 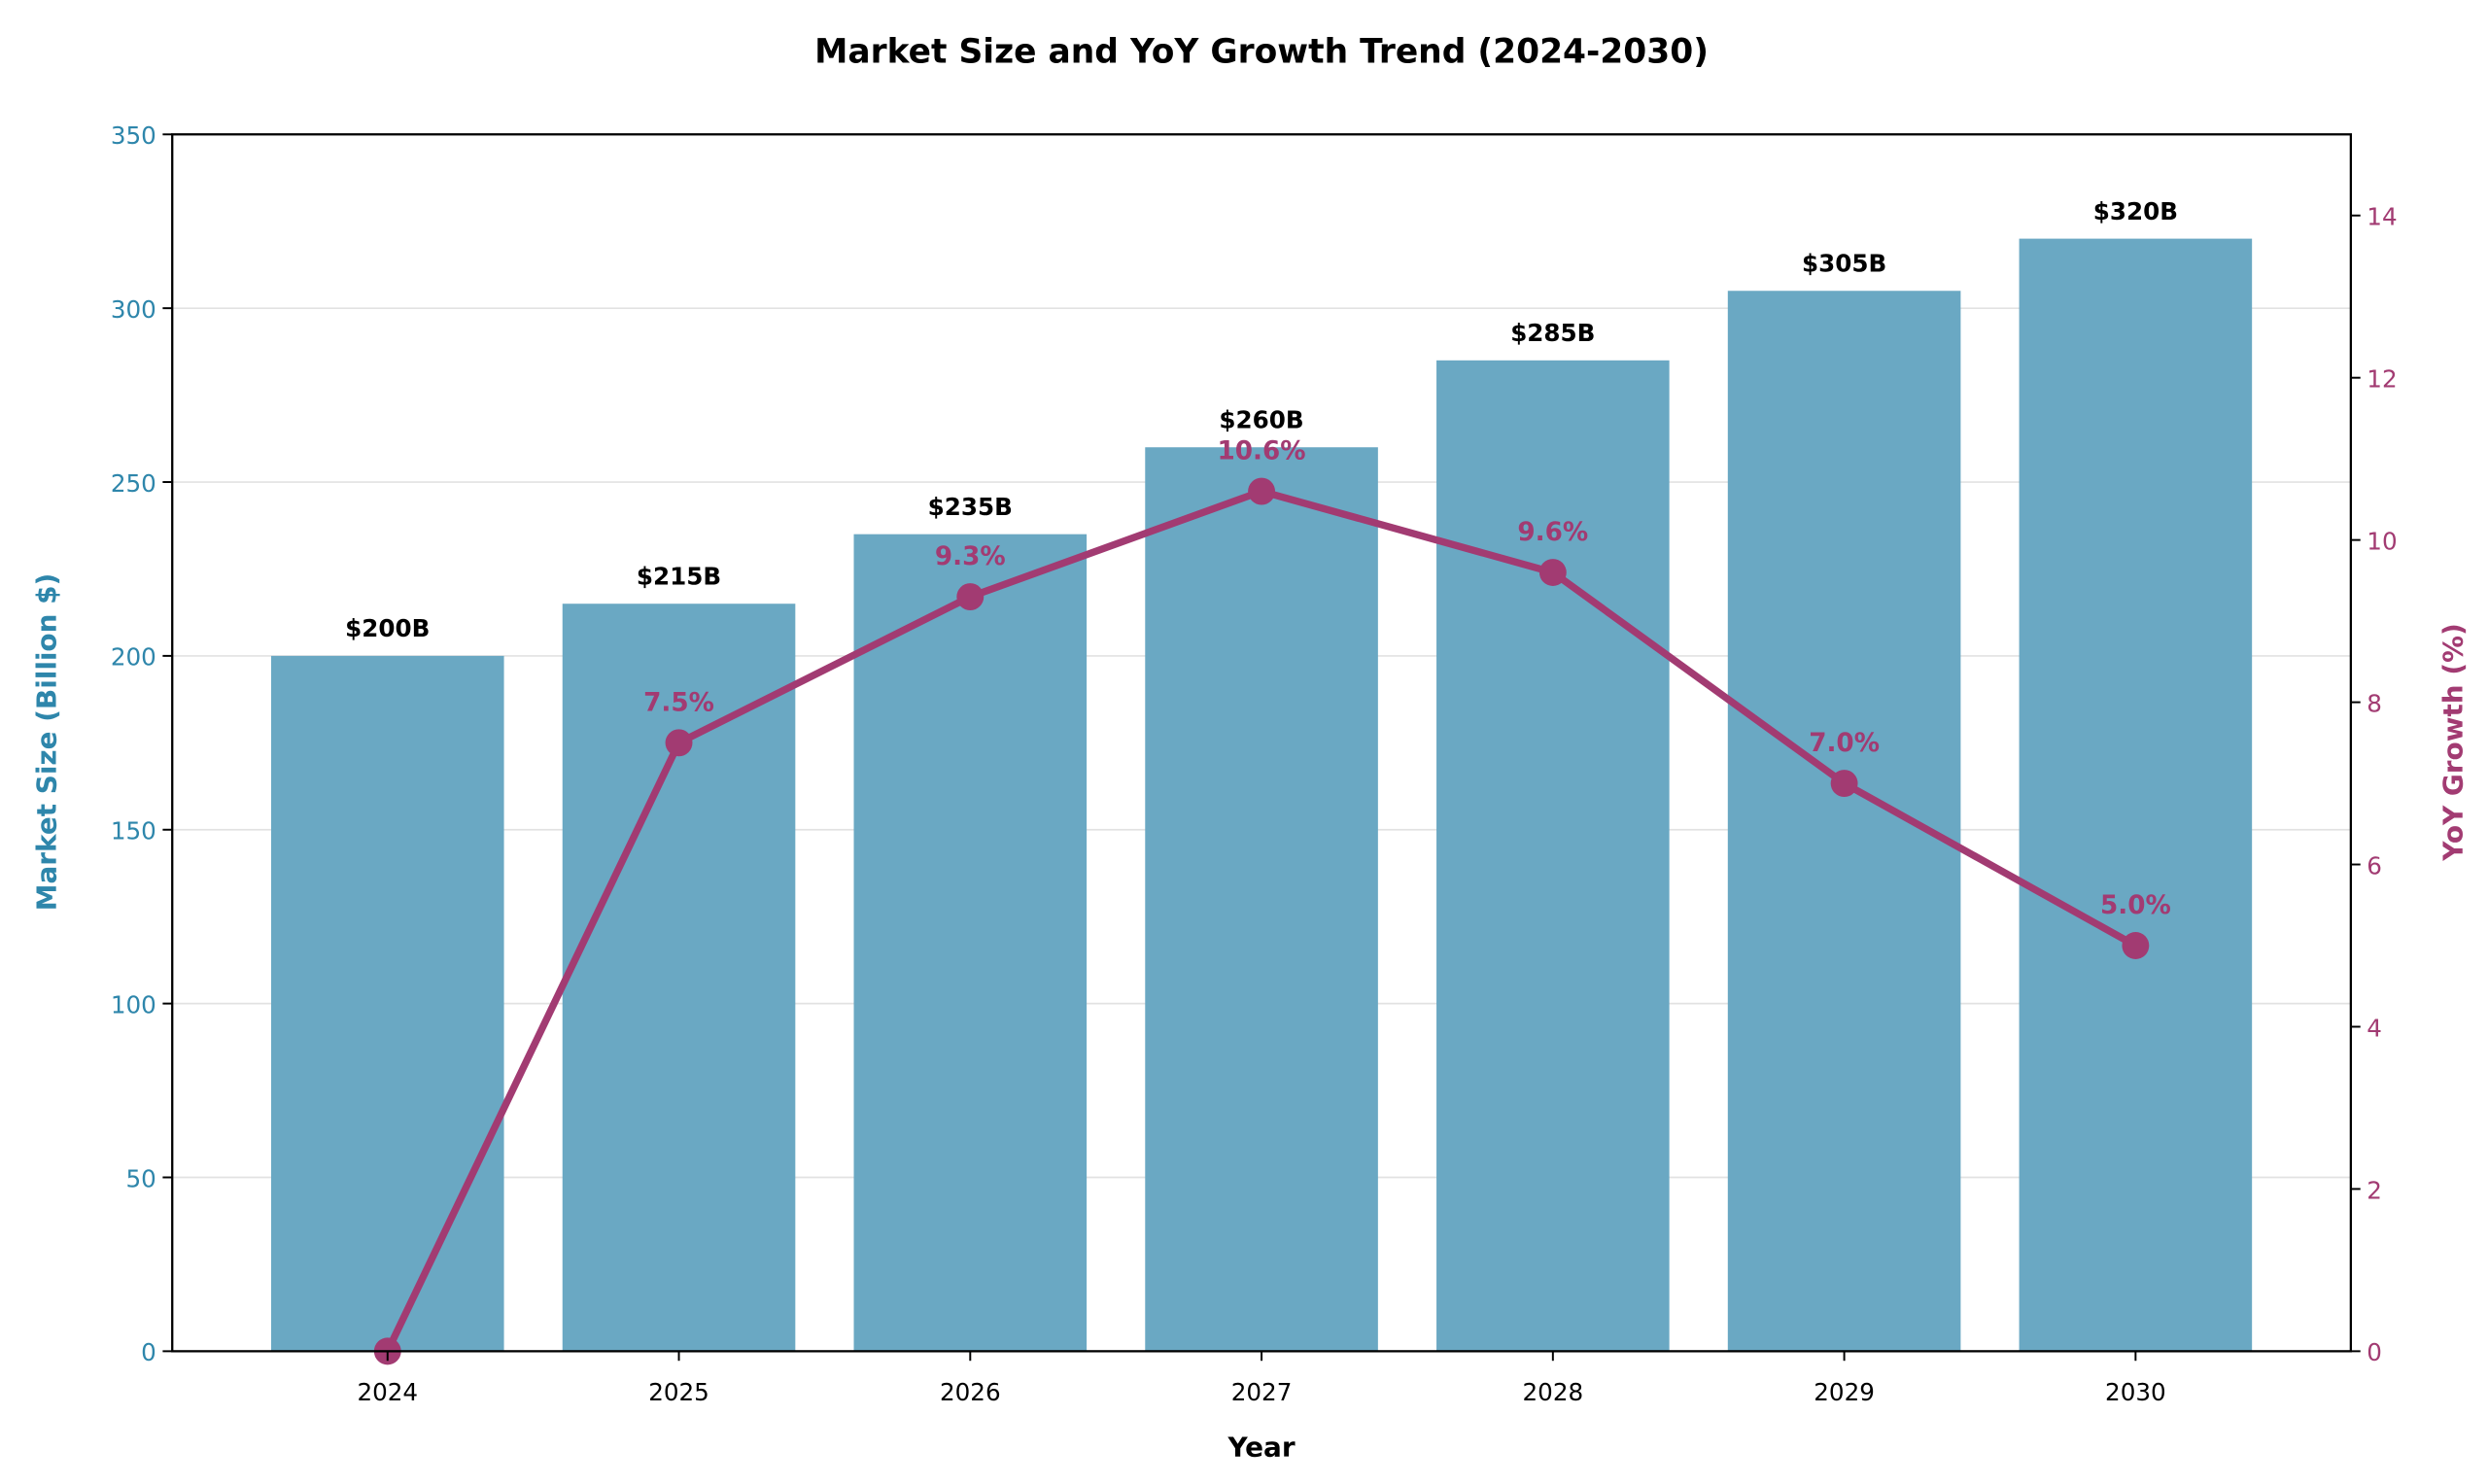 I want to click on y-left-tick-label: 300, so click(x=133, y=309).